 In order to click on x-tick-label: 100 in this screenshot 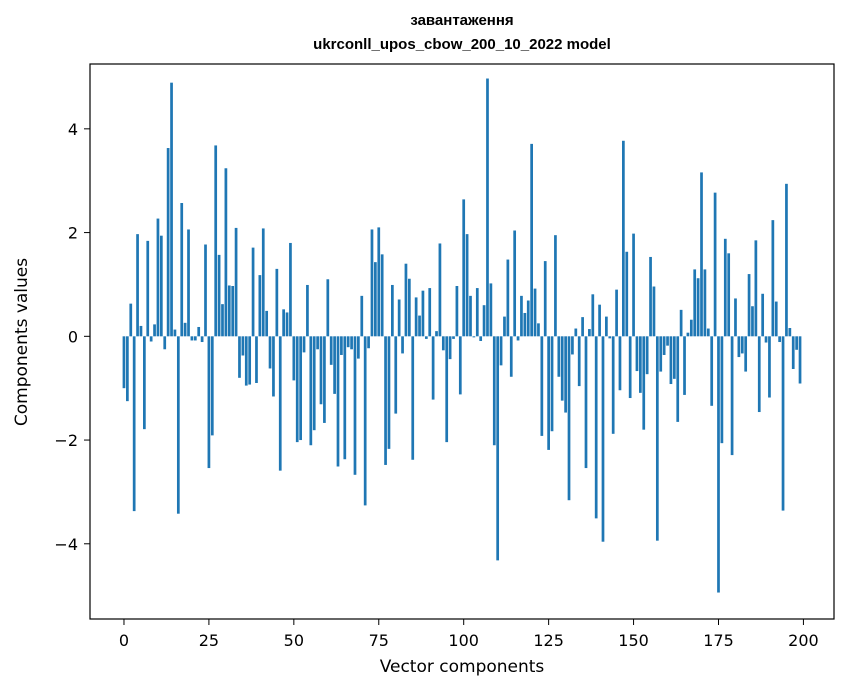, I will do `click(463, 640)`.